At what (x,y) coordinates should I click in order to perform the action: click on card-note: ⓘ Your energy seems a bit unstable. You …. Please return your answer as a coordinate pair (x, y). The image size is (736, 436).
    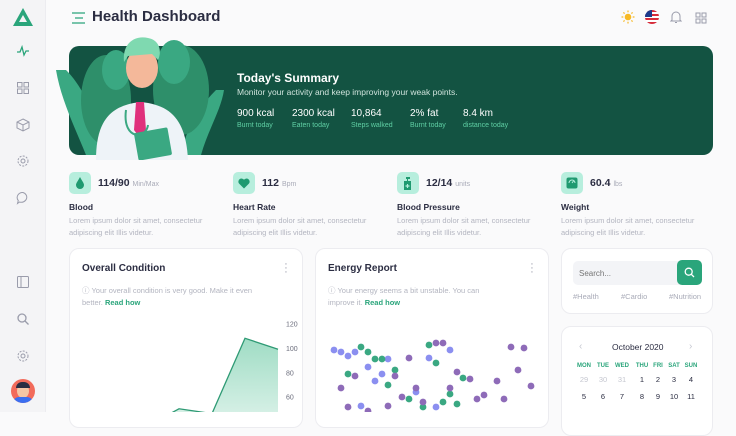
    Looking at the image, I should click on (418, 297).